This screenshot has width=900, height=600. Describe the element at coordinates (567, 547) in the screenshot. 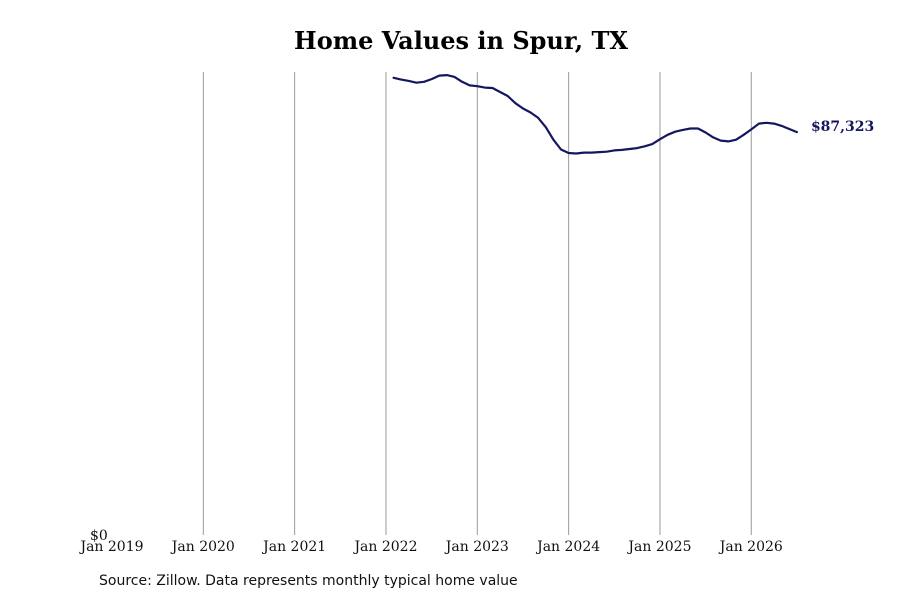

I see `x-tick-label: Jan 2024` at that location.